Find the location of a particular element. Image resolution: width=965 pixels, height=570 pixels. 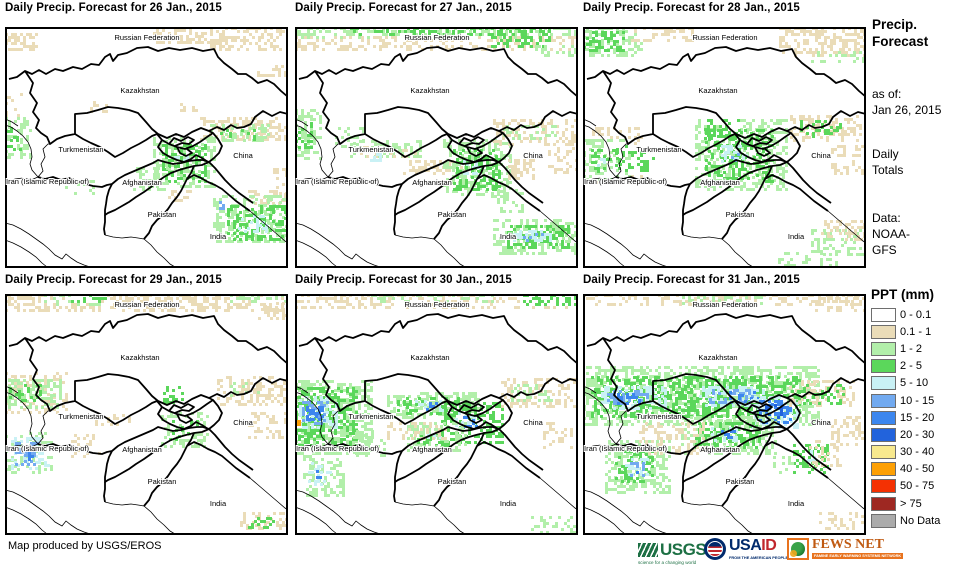

fewsnet-globe-icon is located at coordinates (798, 549).